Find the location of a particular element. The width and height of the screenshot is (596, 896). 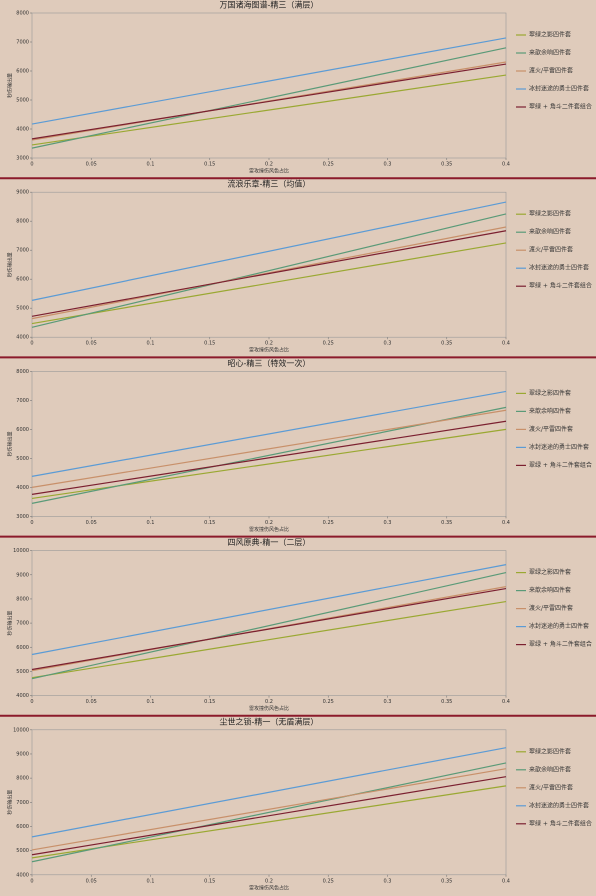

chart-title: 昭心-精三（特效一次） is located at coordinates (269, 363).